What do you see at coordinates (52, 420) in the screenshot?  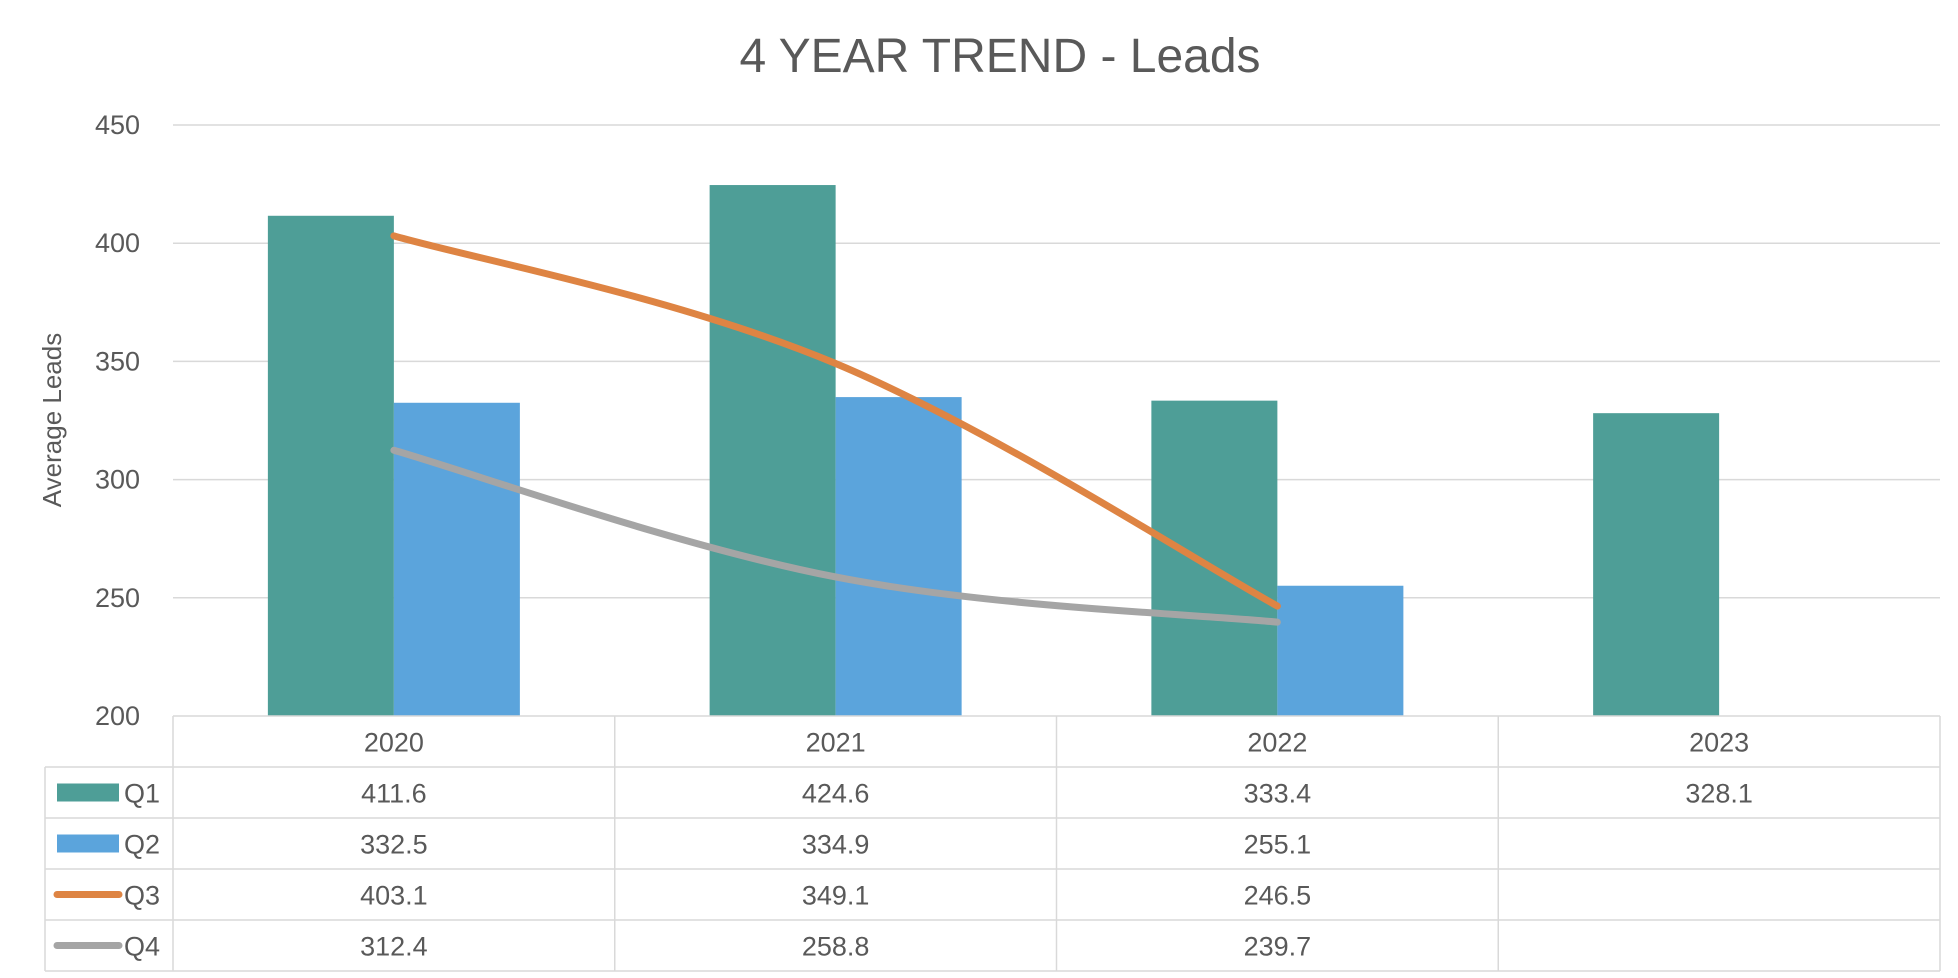 I see `y-axis-label: Average Leads` at bounding box center [52, 420].